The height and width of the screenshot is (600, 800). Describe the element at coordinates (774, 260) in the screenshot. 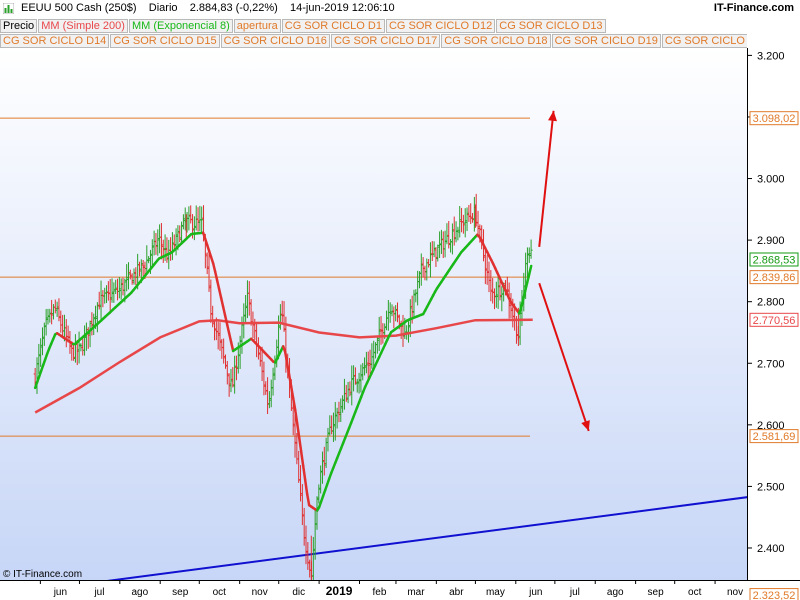

I see `svg-text: 2.868,53` at that location.